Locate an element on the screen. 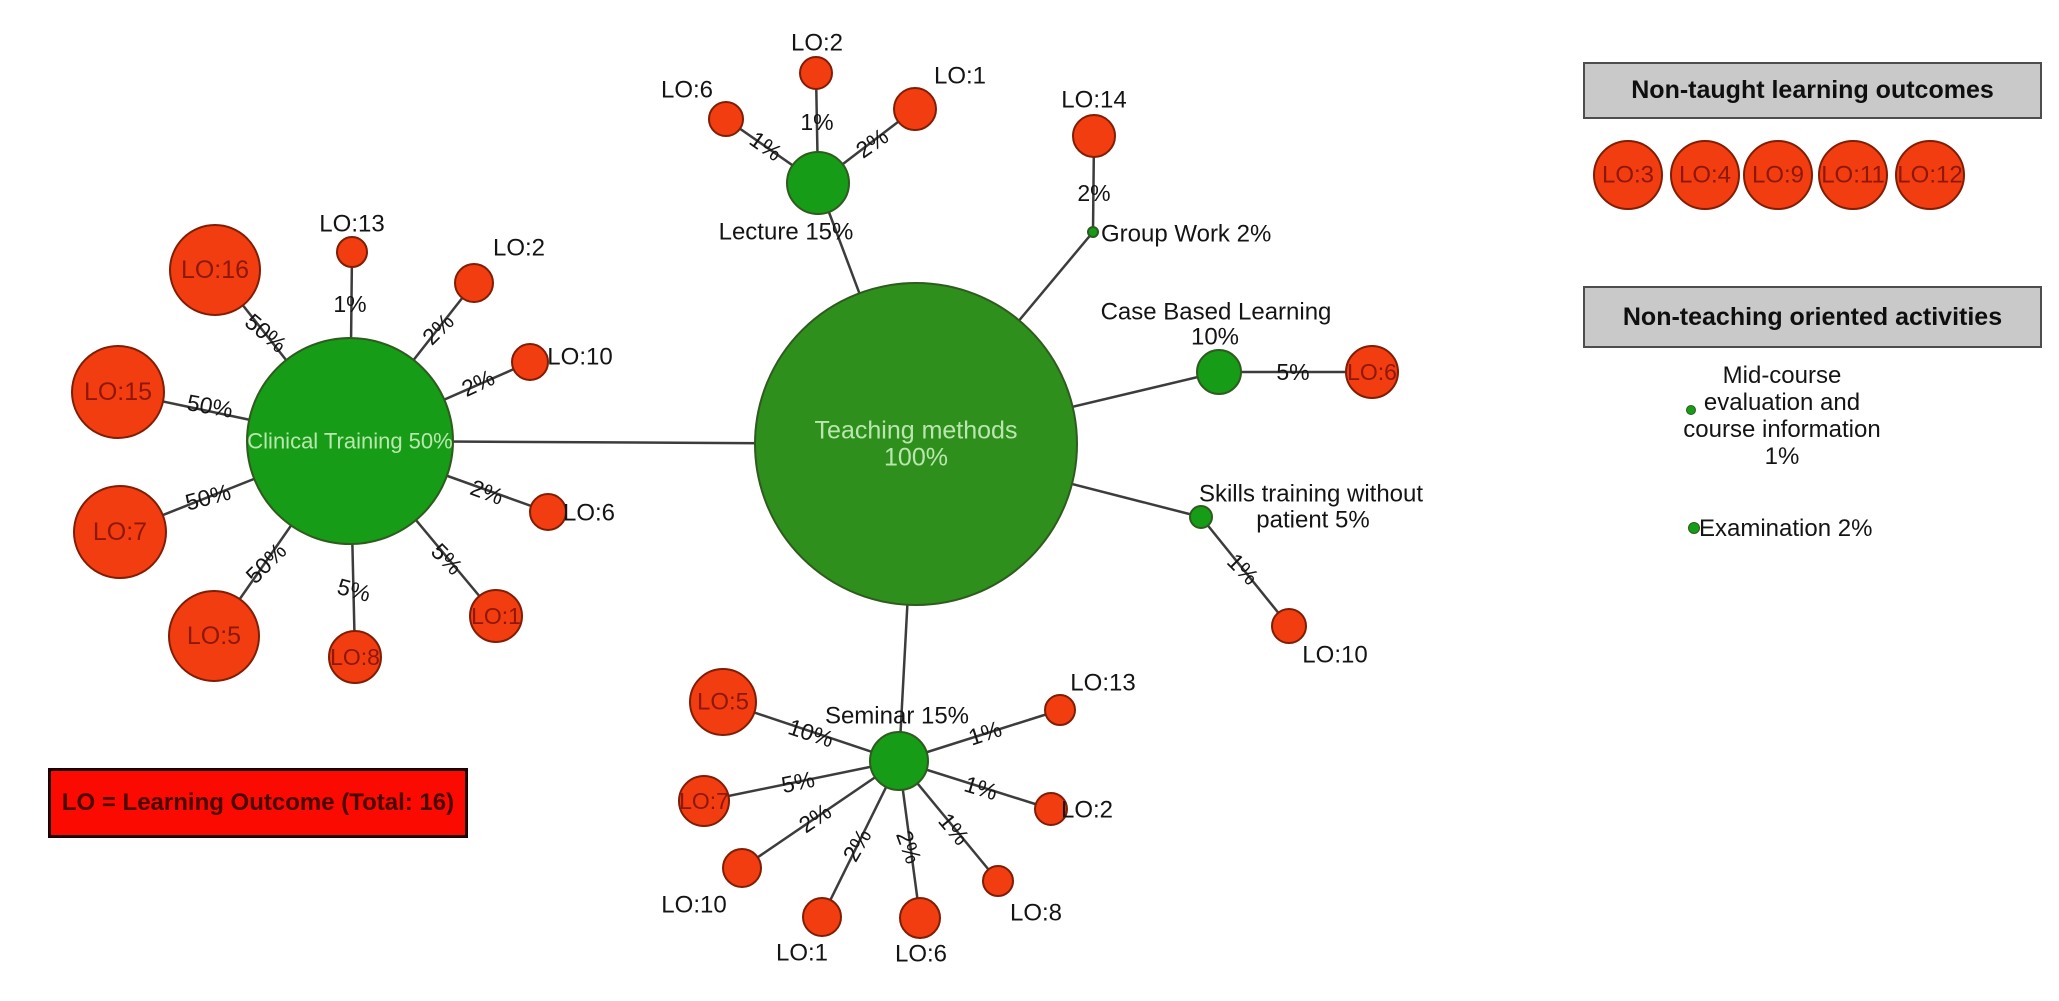 This screenshot has height=1001, width=2059. node-nt-lo9 is located at coordinates (1778, 175).